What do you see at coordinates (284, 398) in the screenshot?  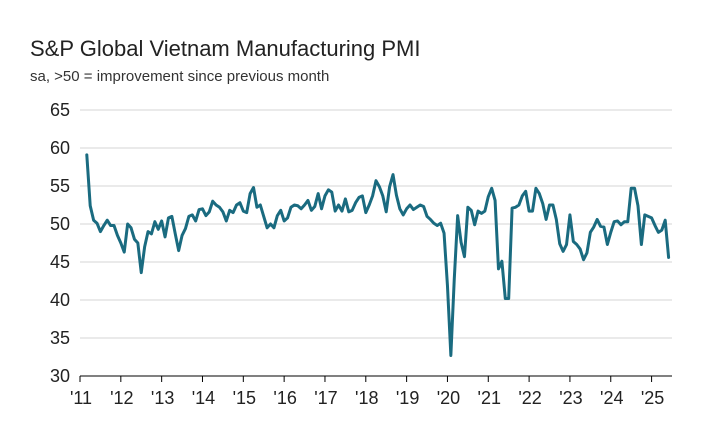 I see `x-tick-label-2016: '16` at bounding box center [284, 398].